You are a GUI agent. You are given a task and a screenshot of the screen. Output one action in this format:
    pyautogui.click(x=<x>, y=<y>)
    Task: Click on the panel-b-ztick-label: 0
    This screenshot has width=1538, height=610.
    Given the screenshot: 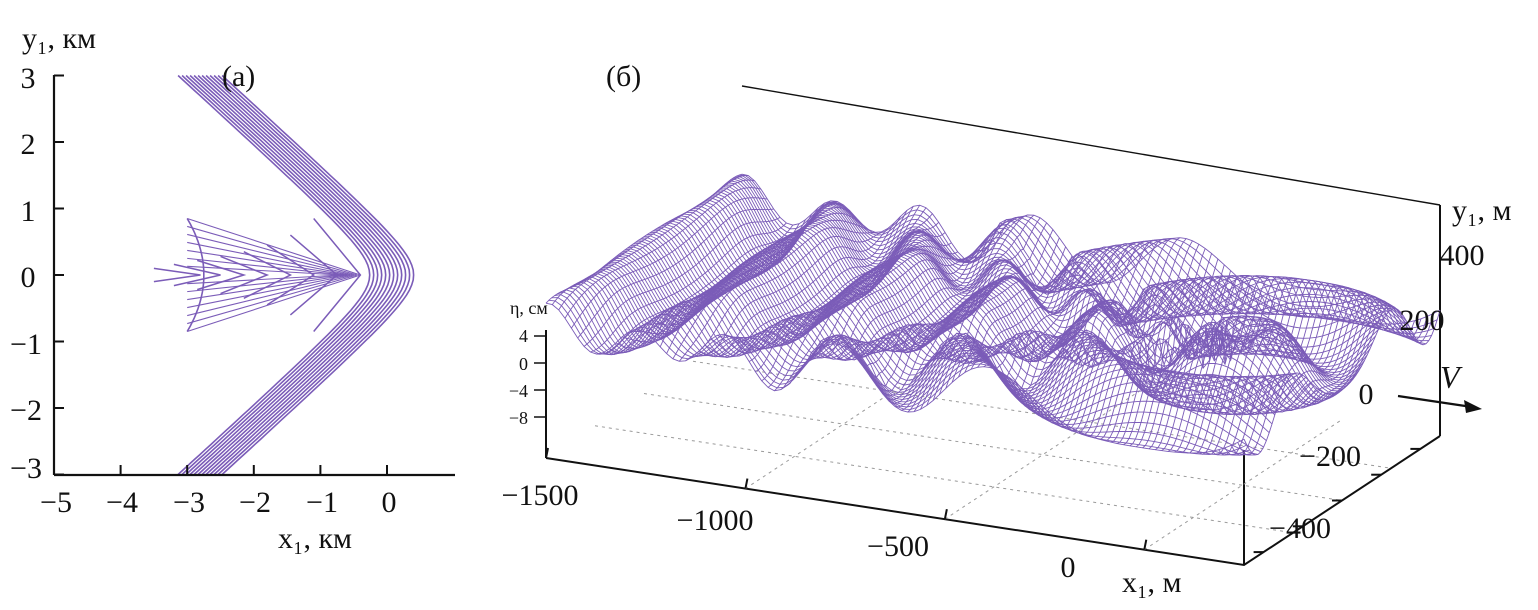 What is the action you would take?
    pyautogui.click(x=523, y=364)
    